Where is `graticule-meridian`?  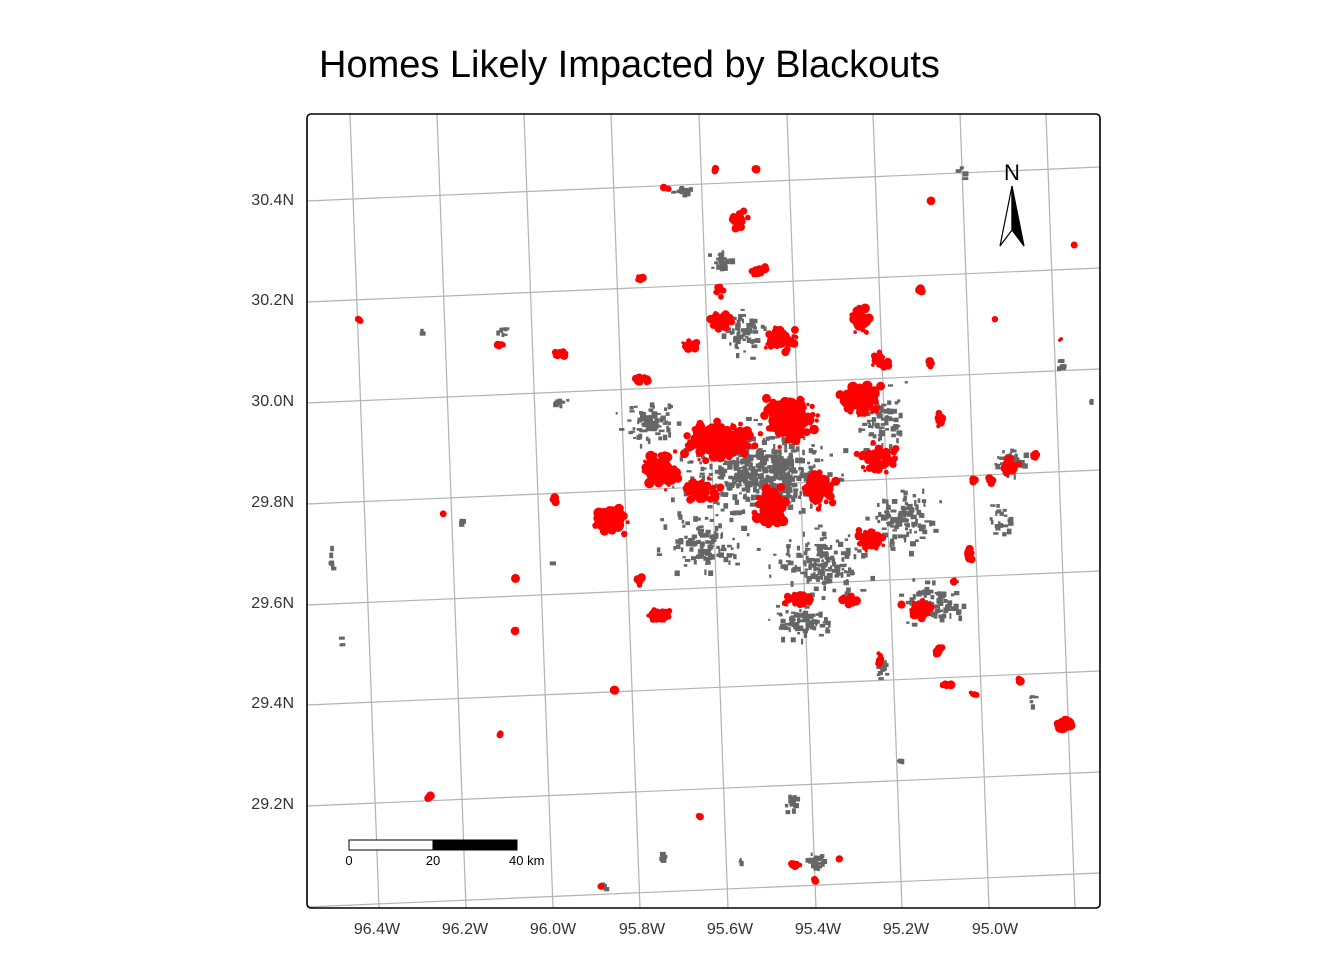 graticule-meridian is located at coordinates (1060, 511).